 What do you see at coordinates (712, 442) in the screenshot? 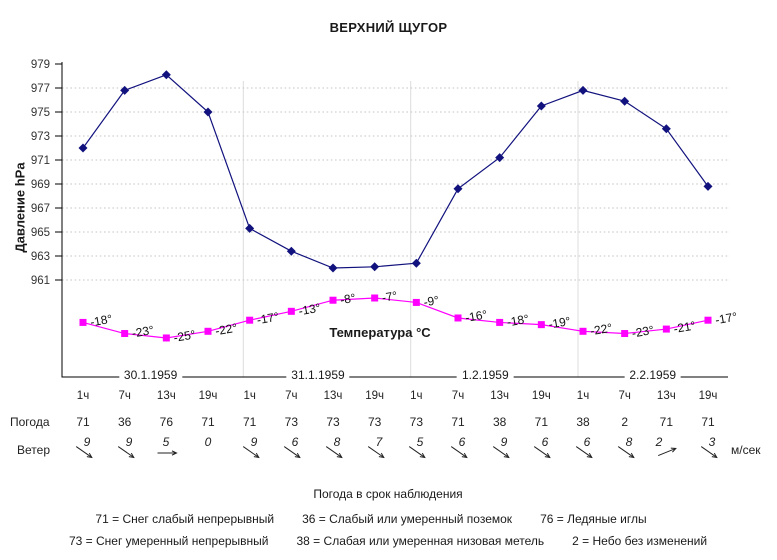
I see `wind-speed: 3` at bounding box center [712, 442].